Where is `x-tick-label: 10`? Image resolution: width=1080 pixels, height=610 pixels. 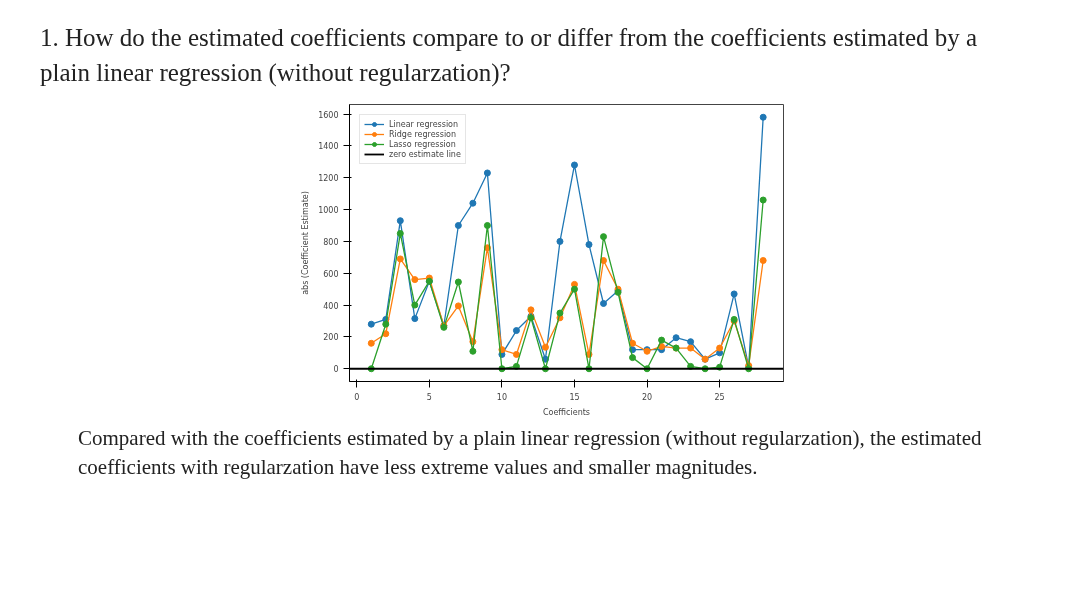
x-tick-label: 10 is located at coordinates (502, 397).